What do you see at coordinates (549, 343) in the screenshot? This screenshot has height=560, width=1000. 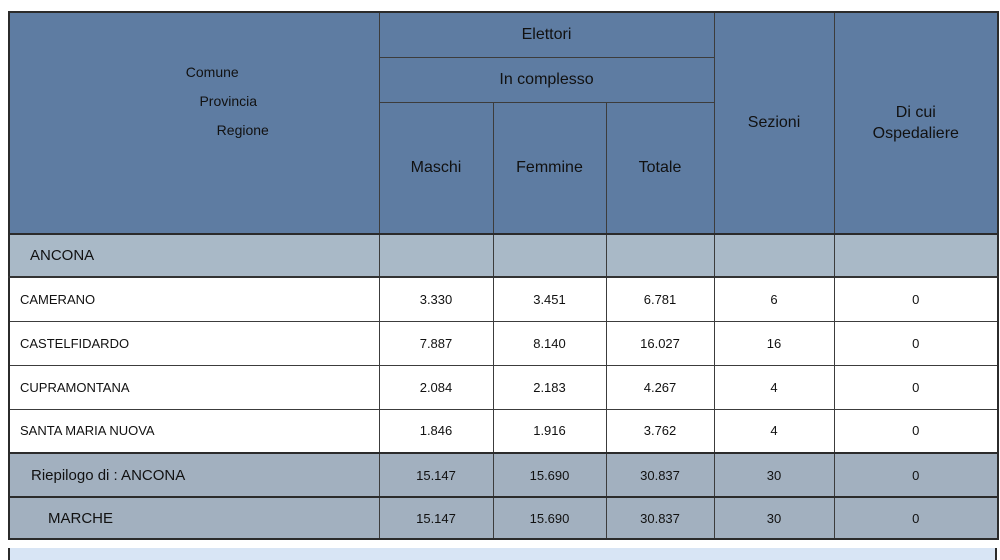 I see `femmine-value: 8.140` at bounding box center [549, 343].